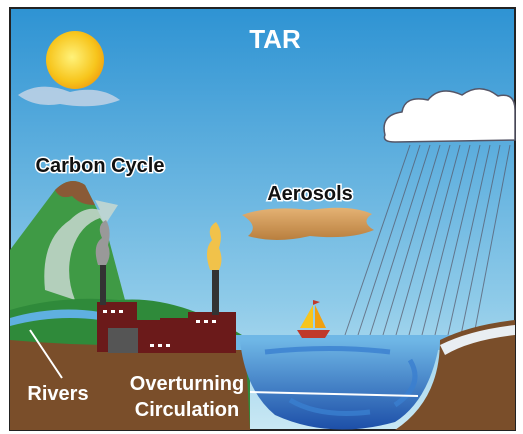 The height and width of the screenshot is (434, 523). I want to click on ocean-basin, so click(340, 385).